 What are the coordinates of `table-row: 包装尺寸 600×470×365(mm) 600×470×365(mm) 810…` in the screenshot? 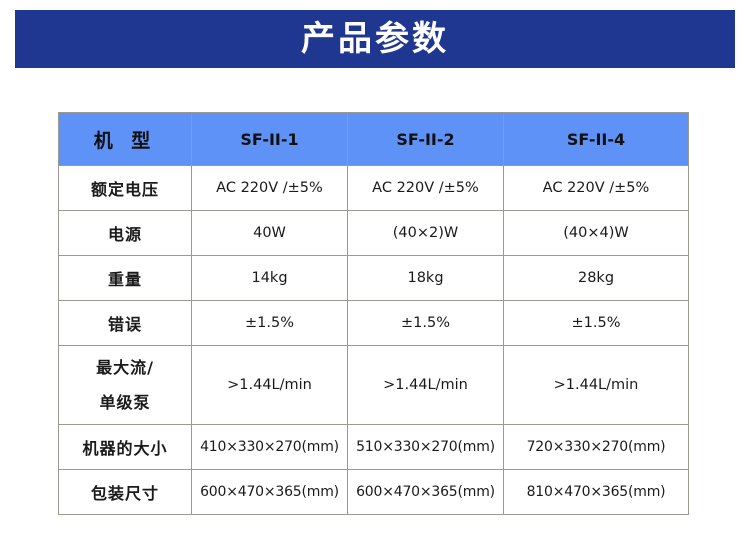 It's located at (373, 492).